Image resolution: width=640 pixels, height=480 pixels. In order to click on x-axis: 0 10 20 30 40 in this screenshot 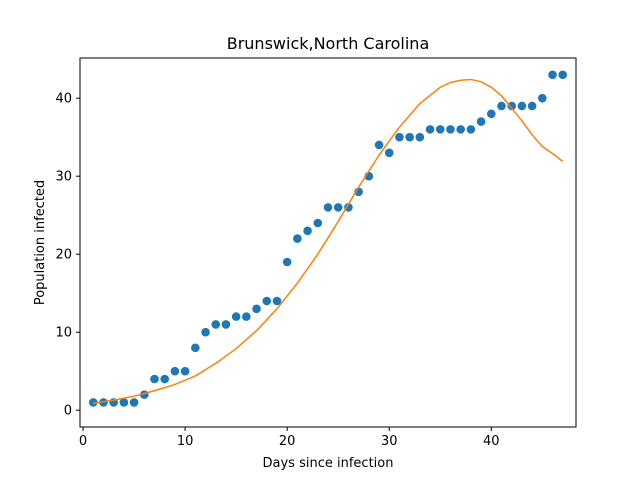, I will do `click(289, 438)`.